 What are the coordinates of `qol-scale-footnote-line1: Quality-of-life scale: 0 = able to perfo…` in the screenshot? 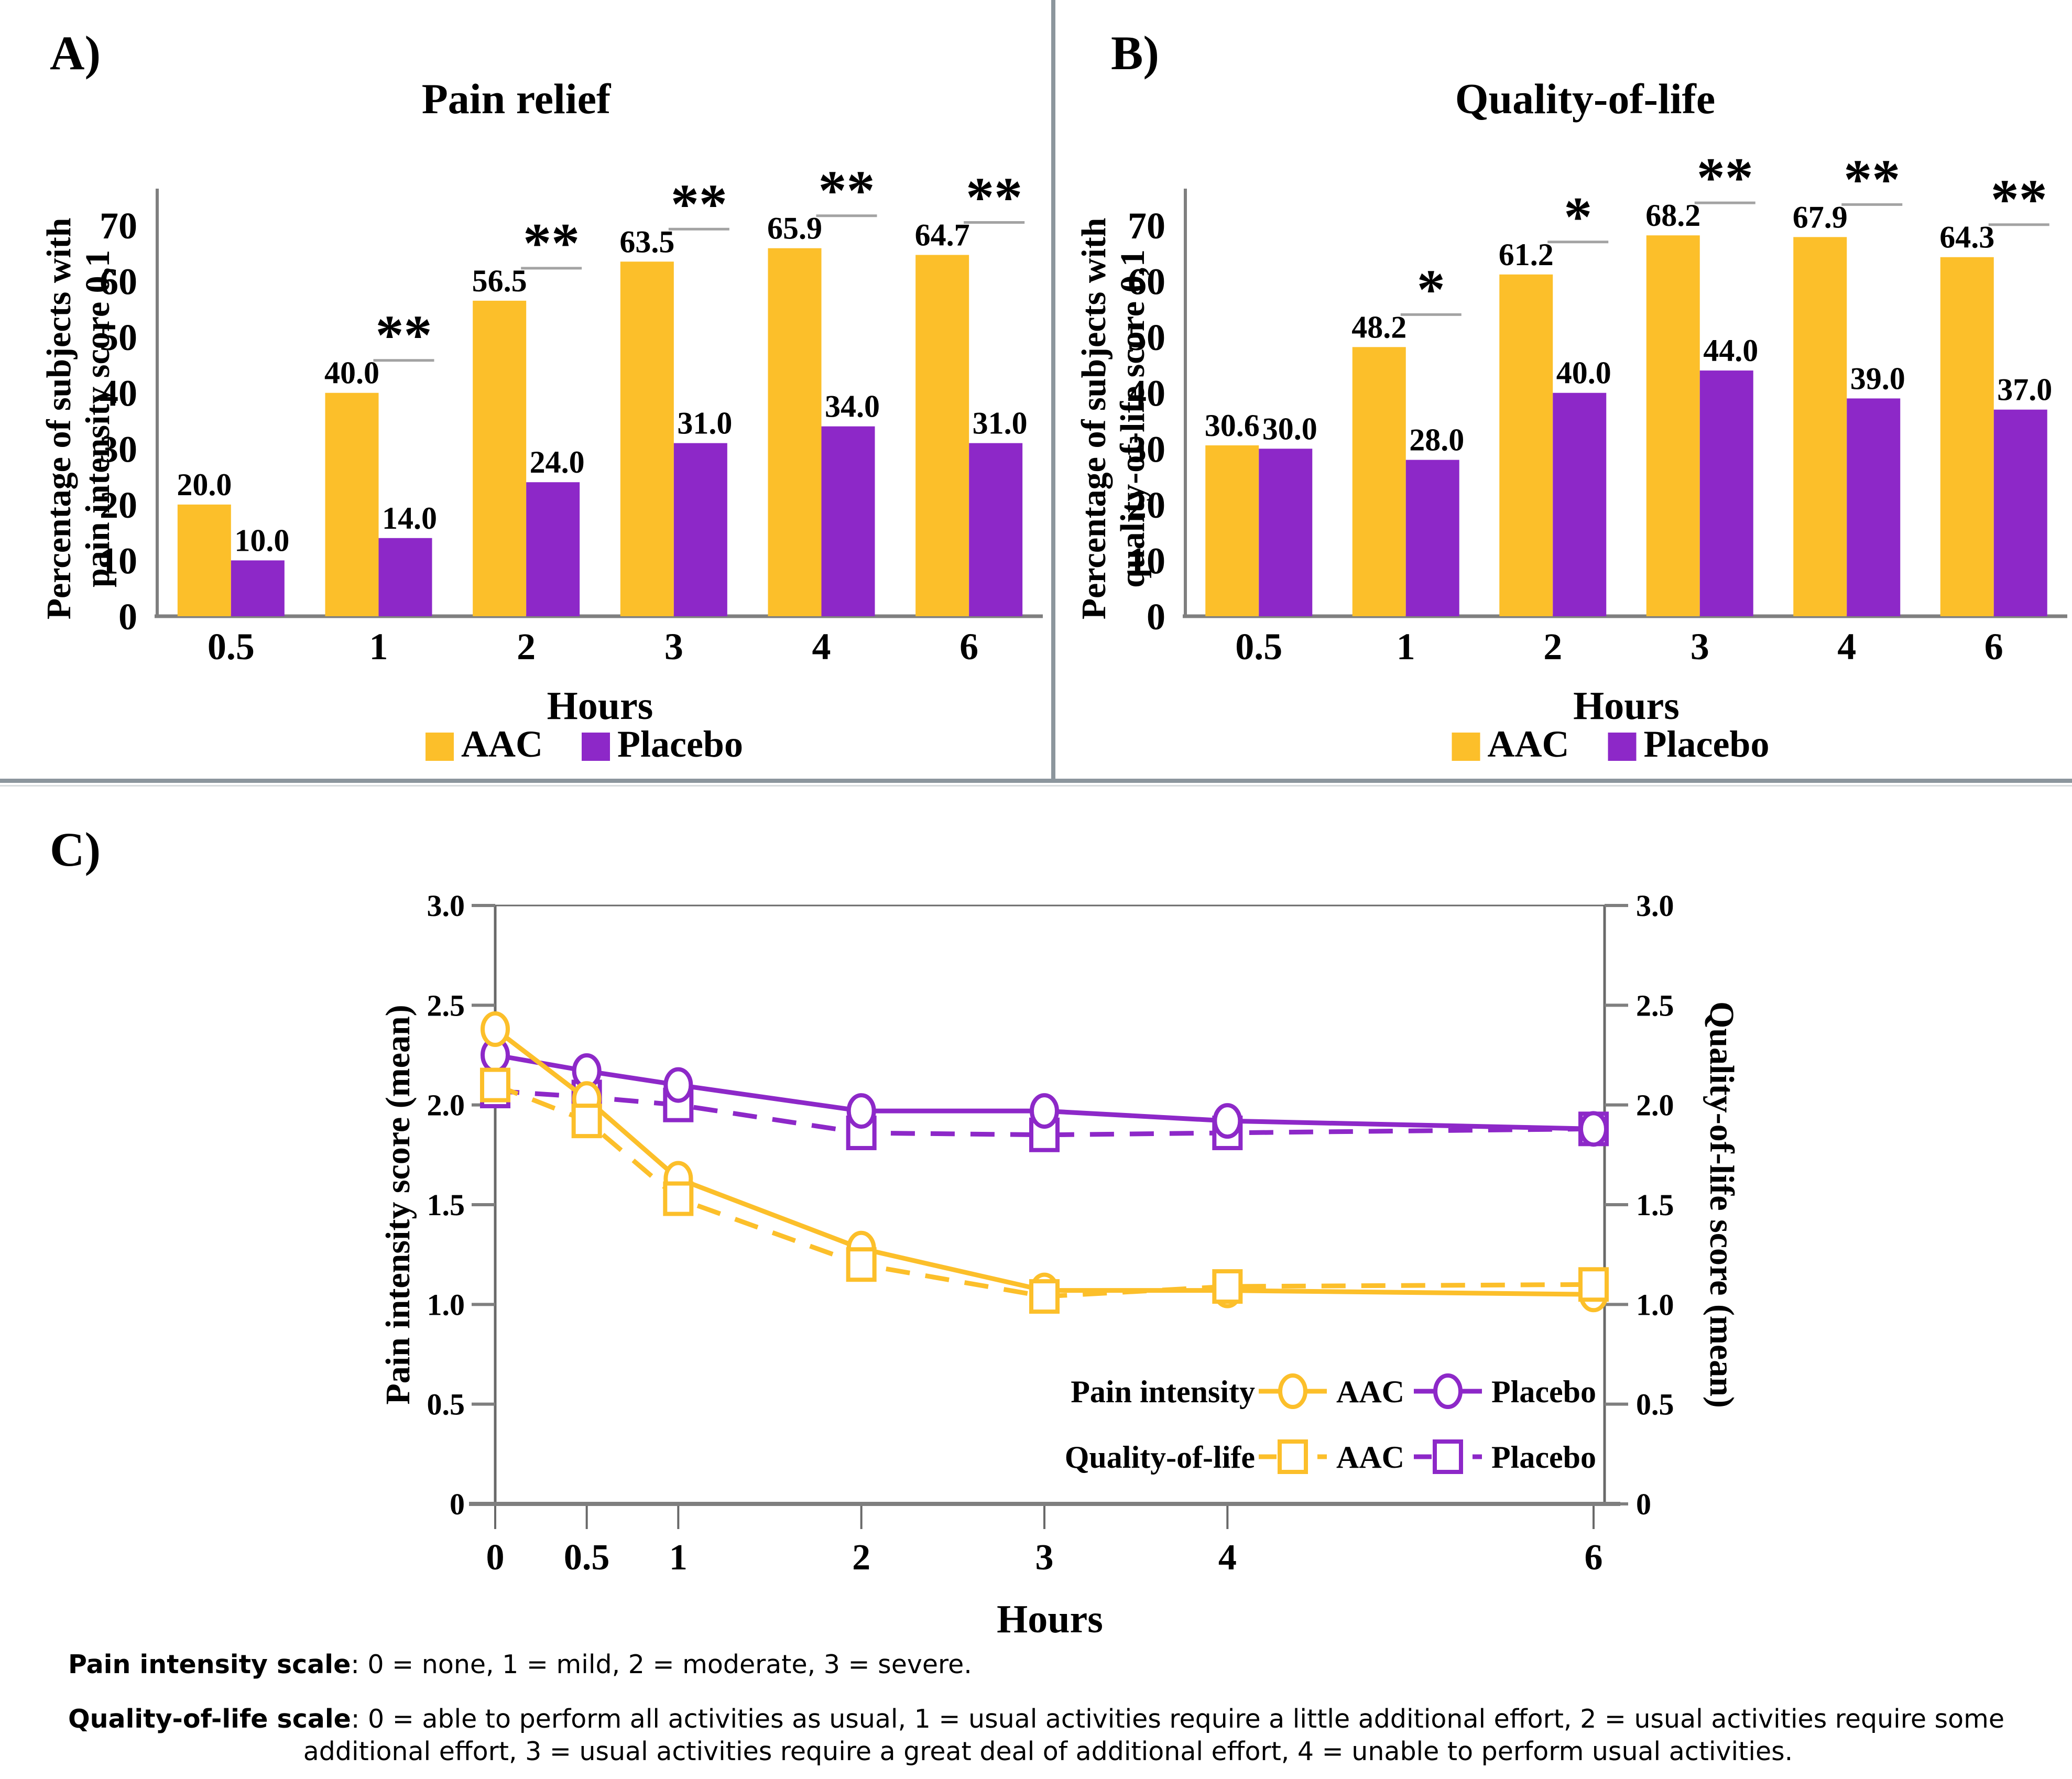 It's located at (1037, 1719).